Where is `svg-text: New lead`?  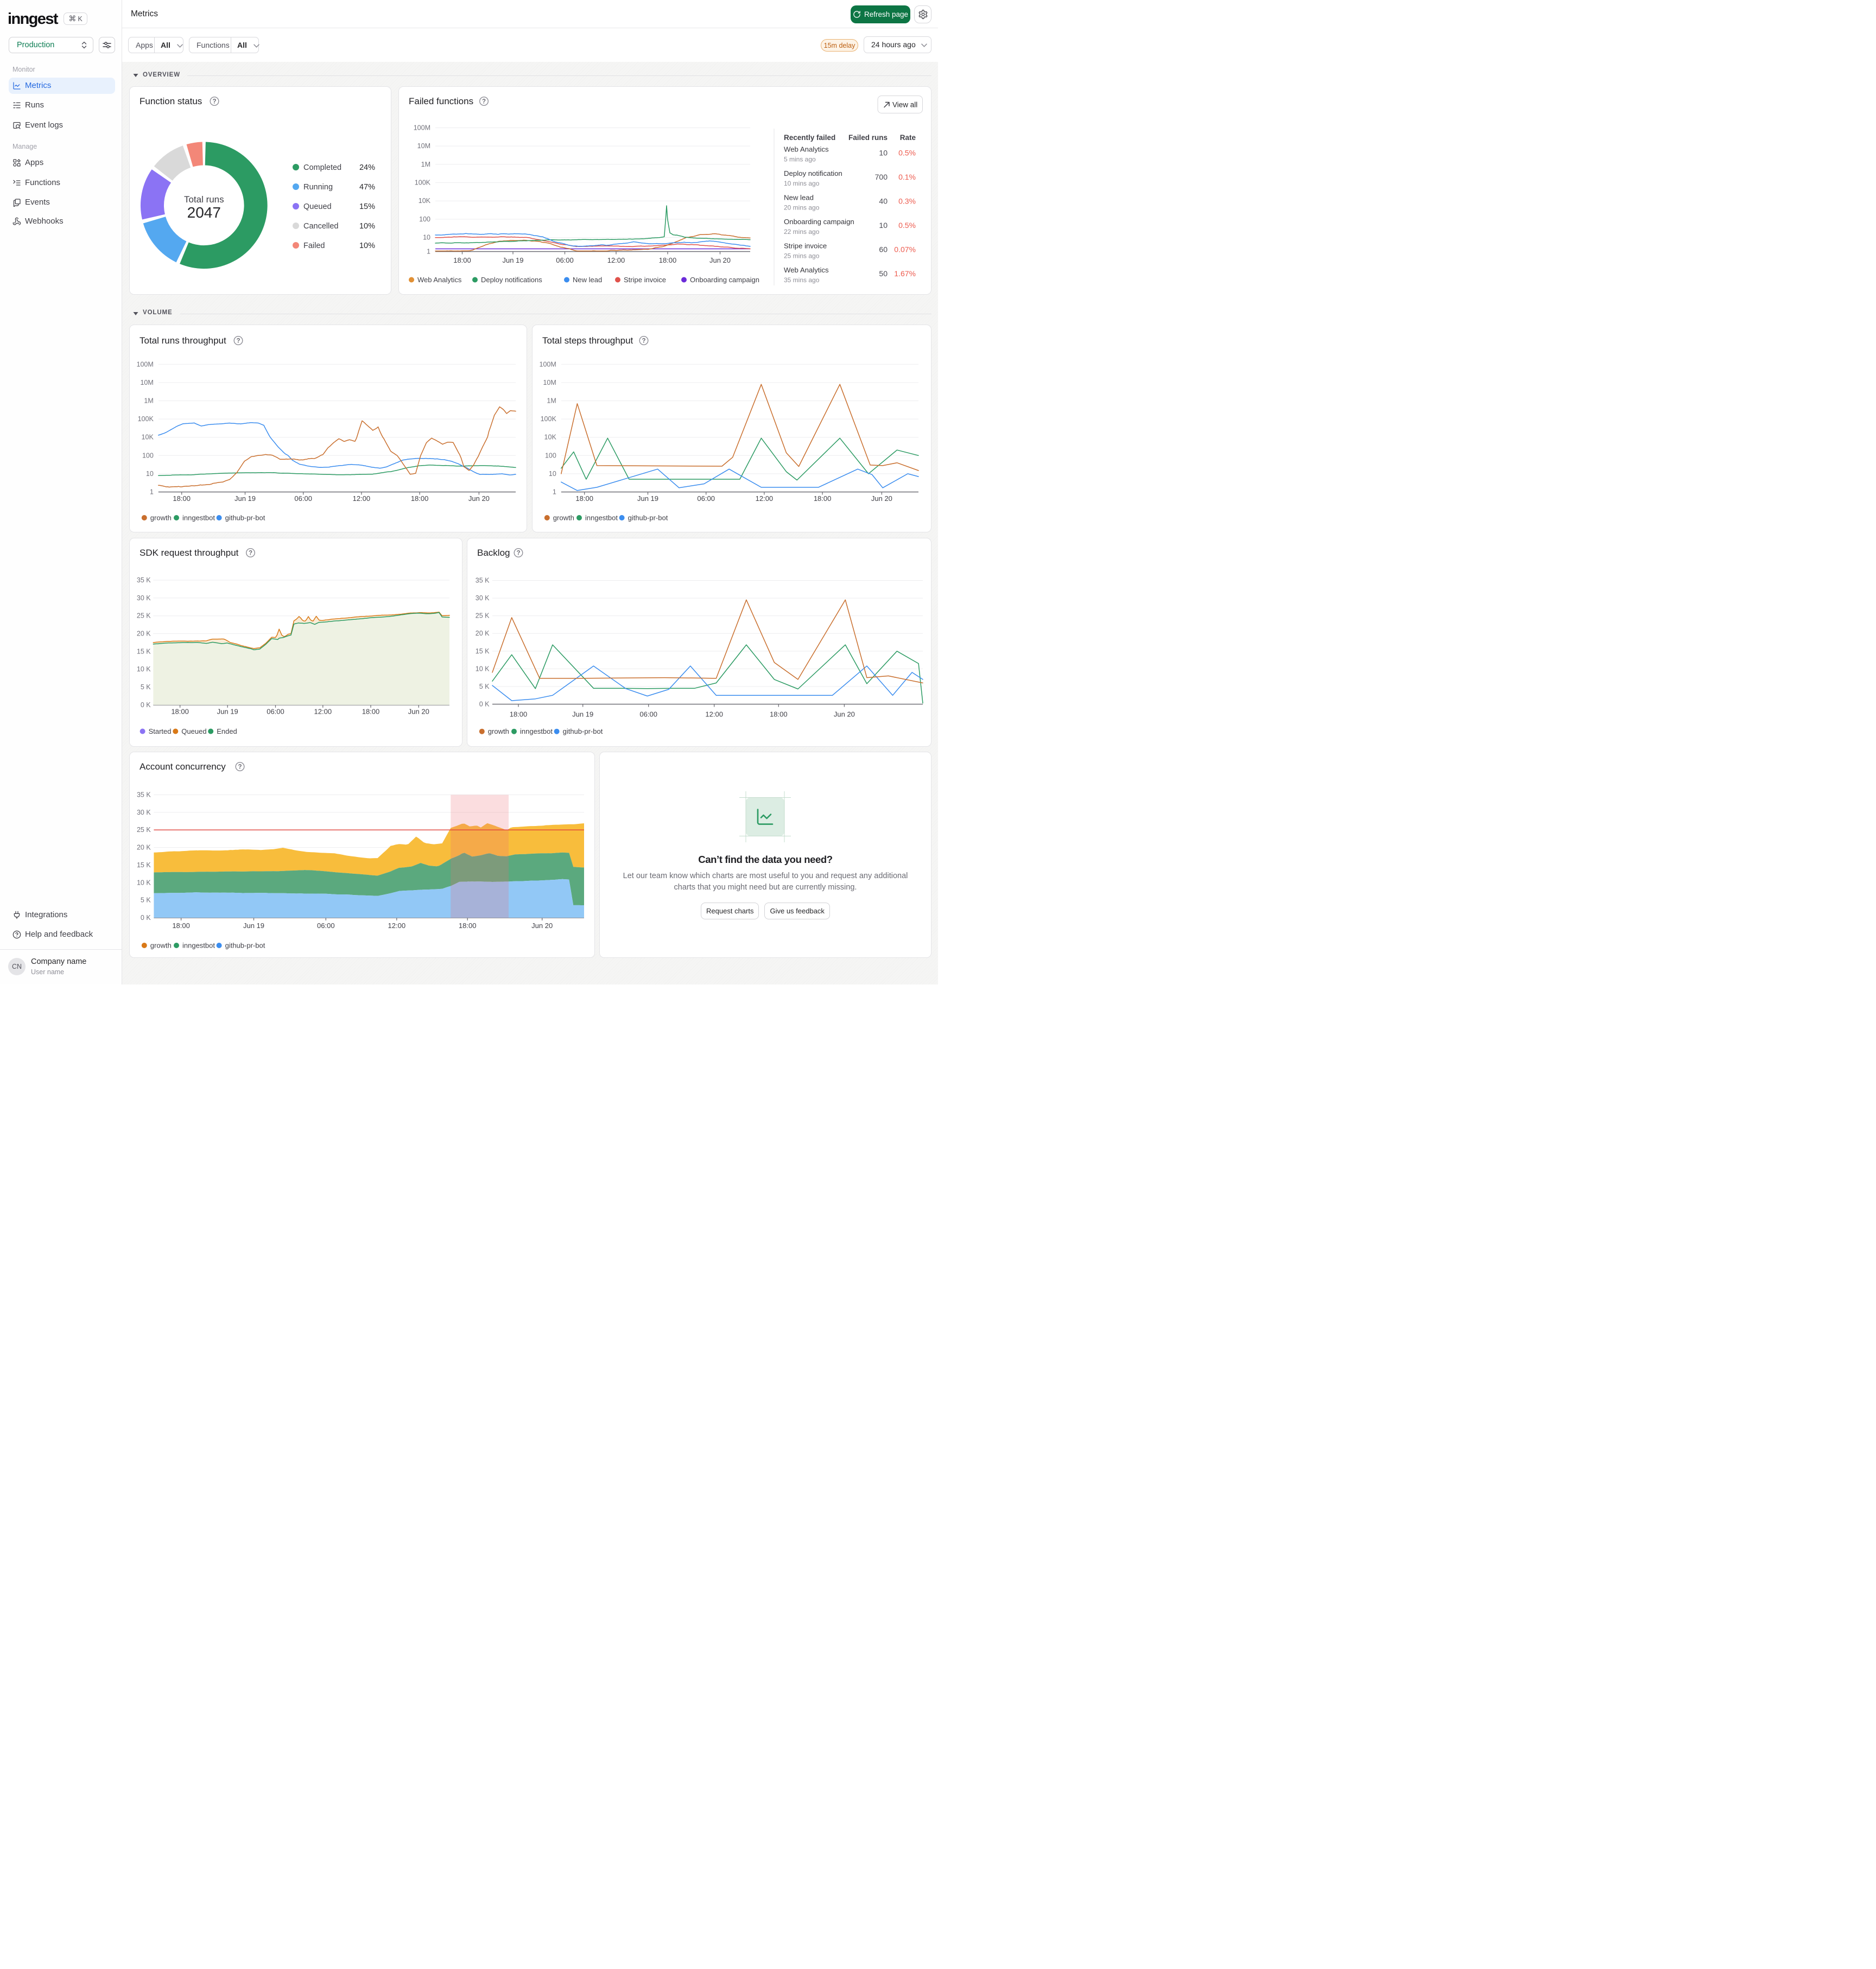
svg-text: New lead is located at coordinates (587, 280).